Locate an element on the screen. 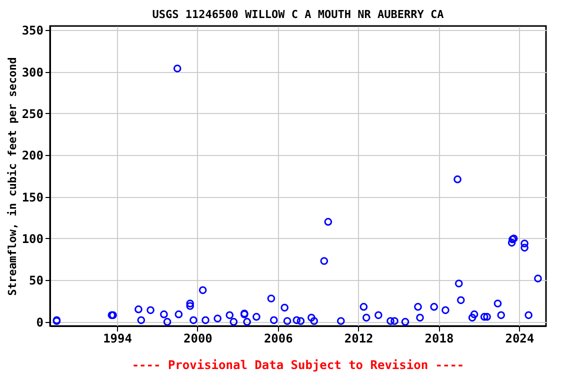 This screenshot has width=576, height=384. y-tick-label: 150 is located at coordinates (33, 197).